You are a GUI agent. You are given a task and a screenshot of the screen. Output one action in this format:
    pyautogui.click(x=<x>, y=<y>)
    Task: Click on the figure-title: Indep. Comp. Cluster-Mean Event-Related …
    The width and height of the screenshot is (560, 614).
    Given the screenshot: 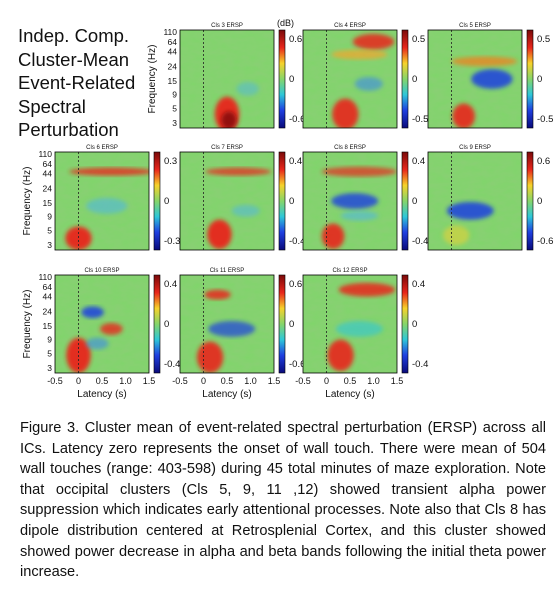 What is the action you would take?
    pyautogui.click(x=93, y=83)
    